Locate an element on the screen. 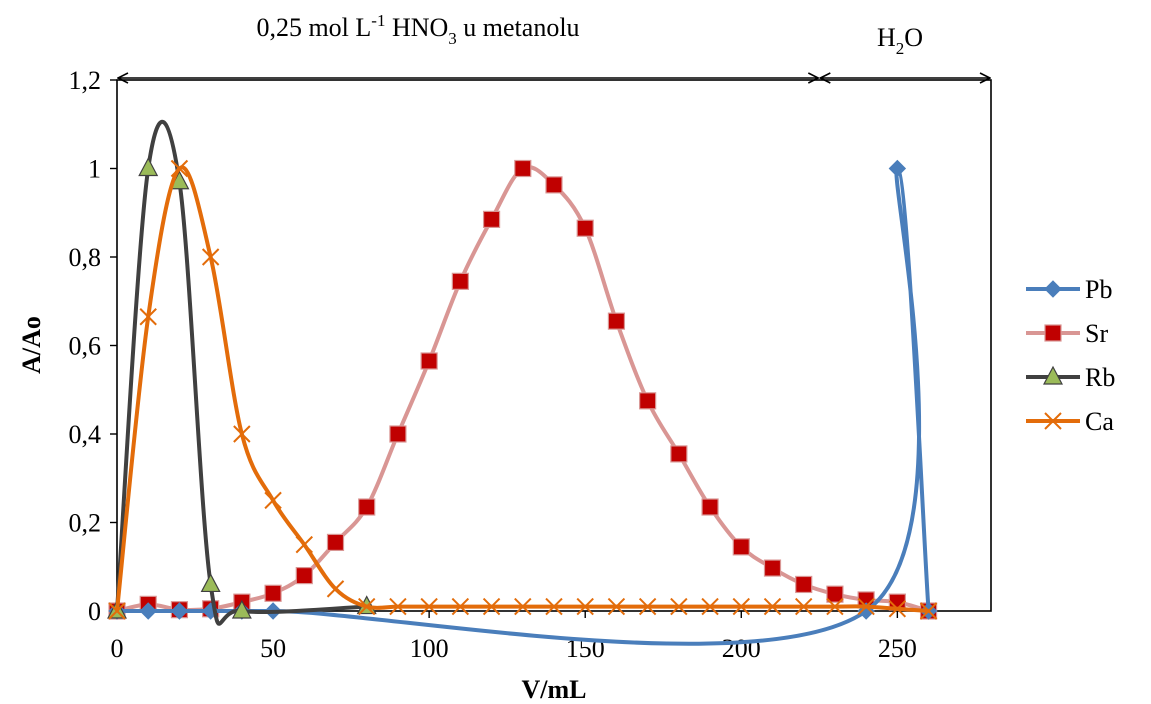 This screenshot has height=704, width=1151. x-axis-title: V/mL is located at coordinates (554, 689).